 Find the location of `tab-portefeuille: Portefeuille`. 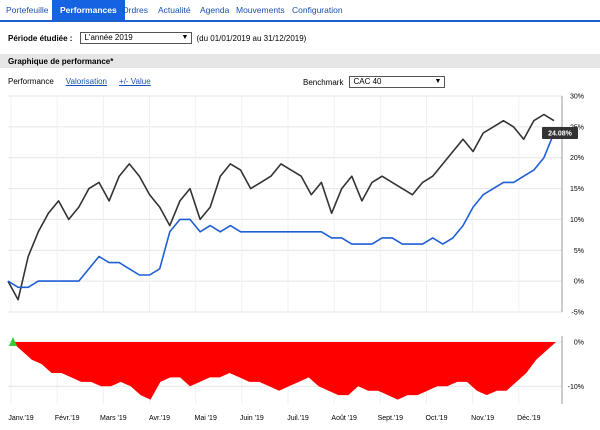

tab-portefeuille: Portefeuille is located at coordinates (27, 10).